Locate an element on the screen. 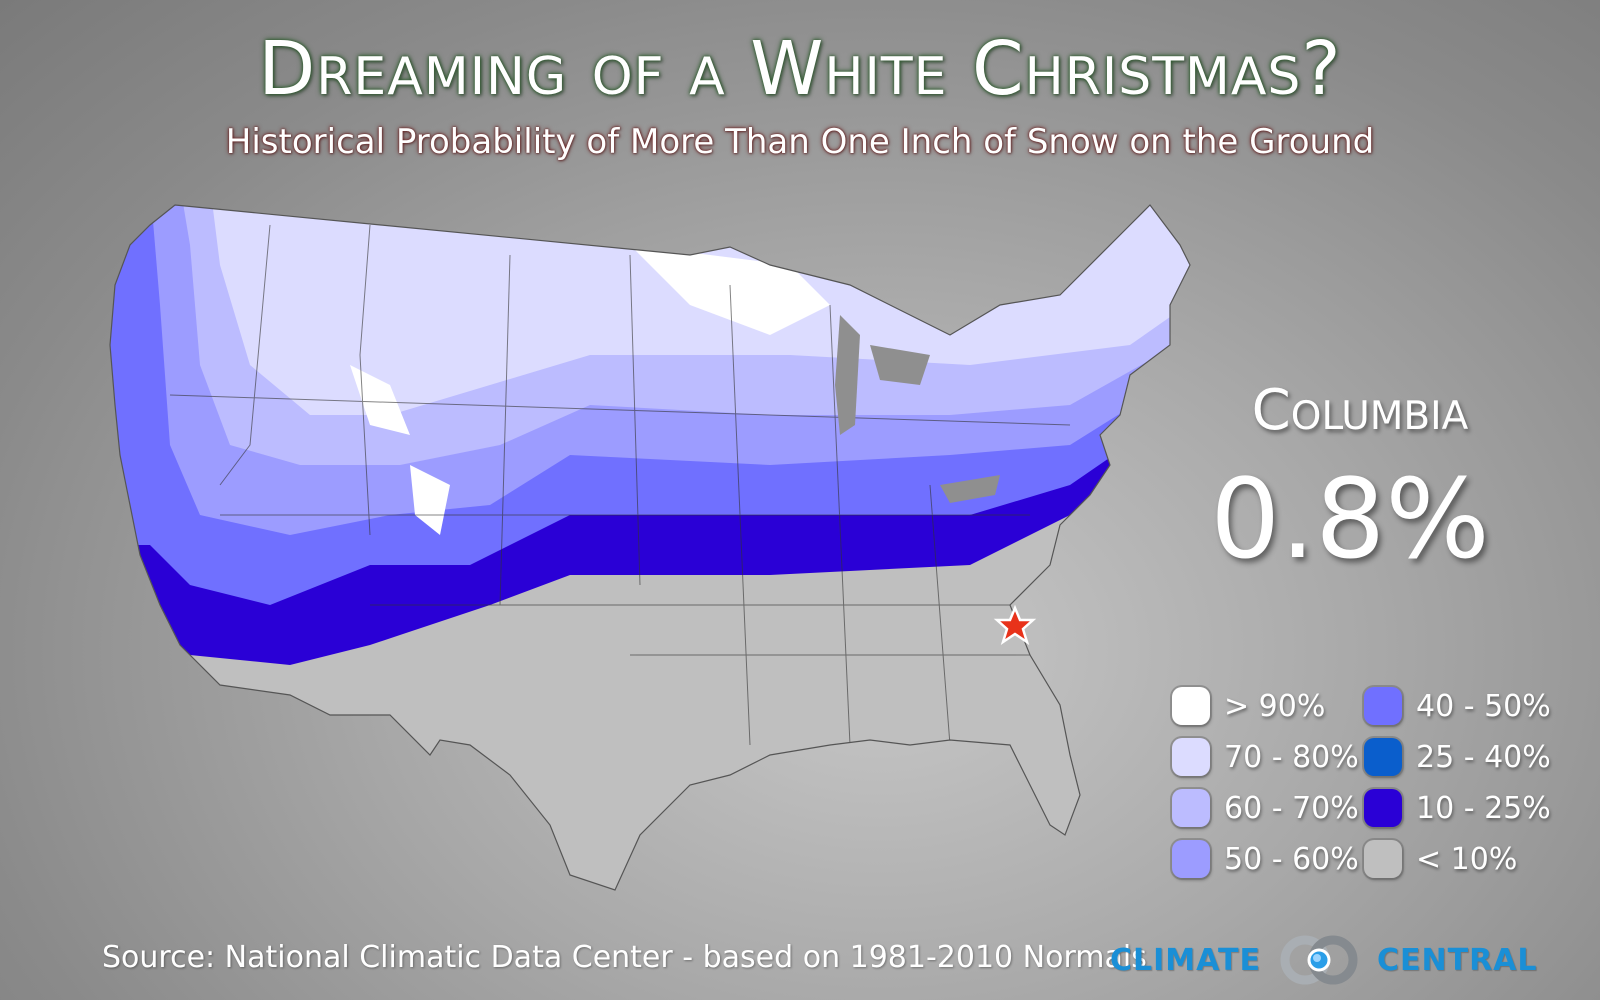 This screenshot has height=1000, width=1600. highlight-probability: 0.8% is located at coordinates (1350, 519).